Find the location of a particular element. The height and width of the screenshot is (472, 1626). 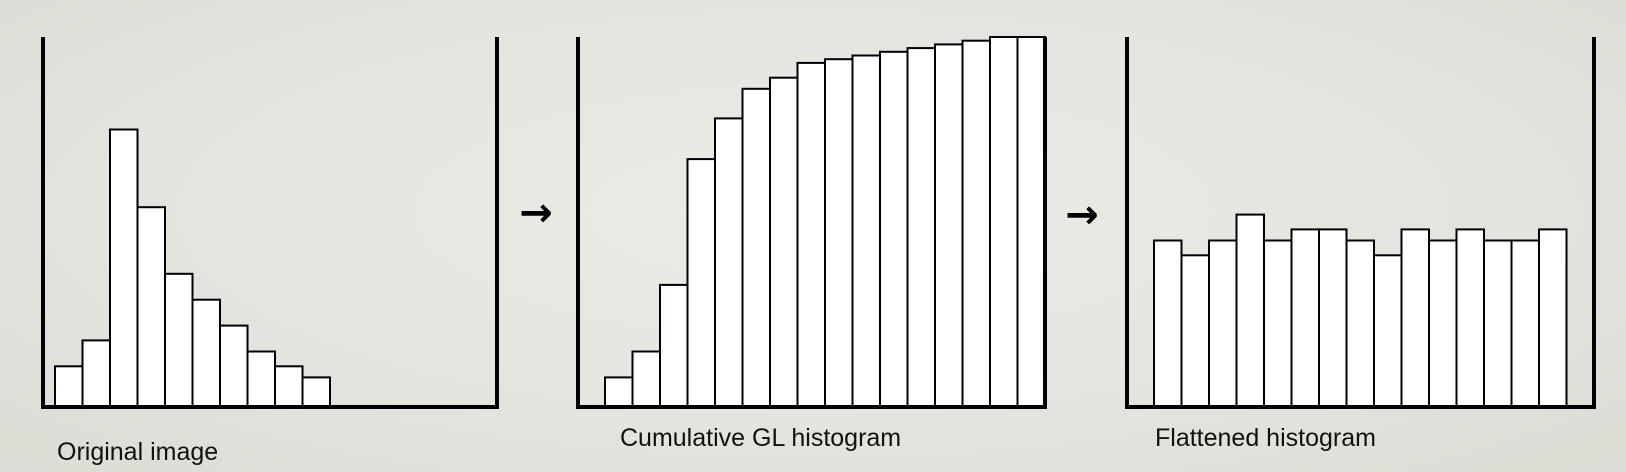

arrow-1-glyph: → is located at coordinates (536, 213).